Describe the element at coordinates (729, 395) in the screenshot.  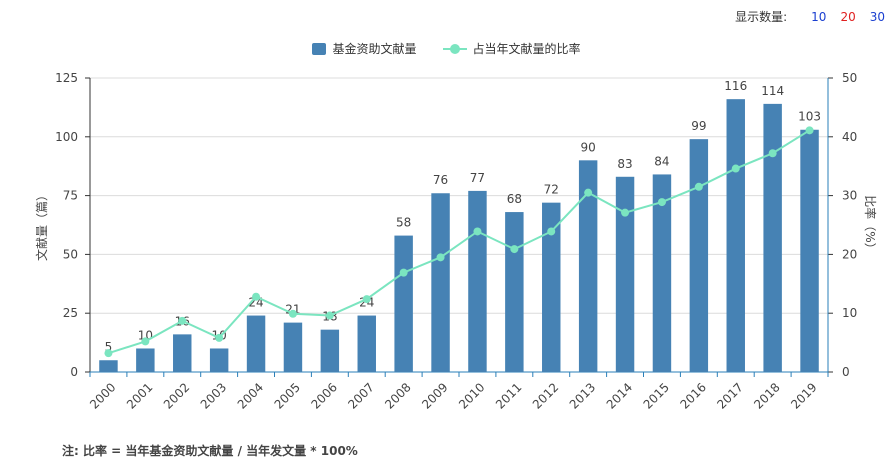
I see `x-tick-label: 2017` at that location.